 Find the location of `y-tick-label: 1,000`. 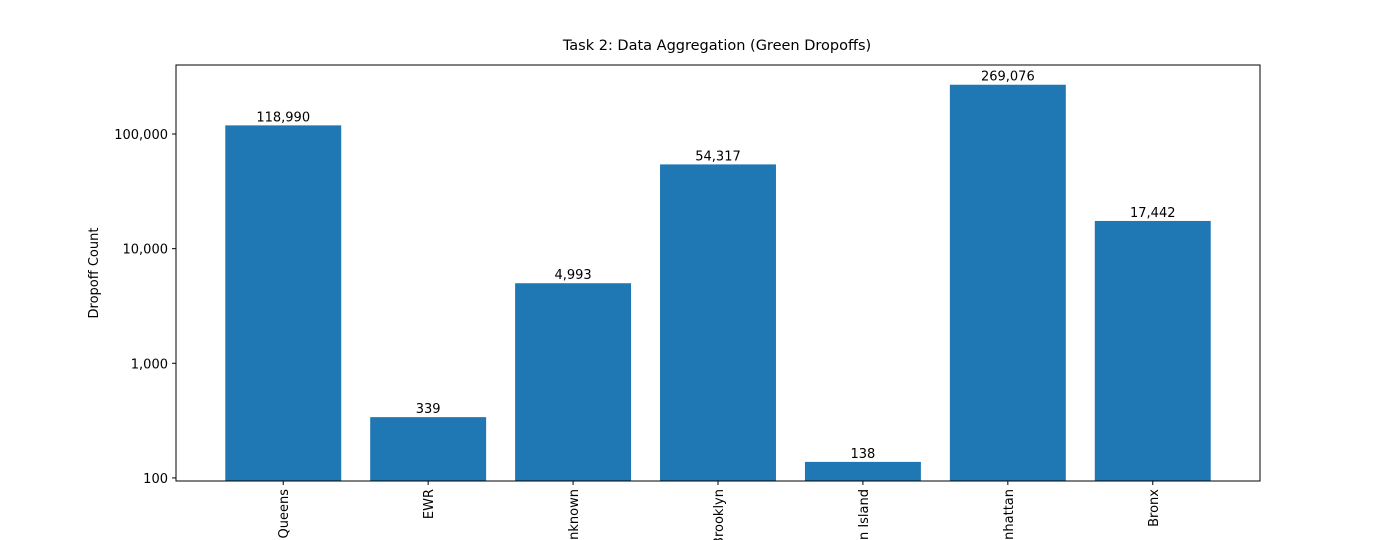

y-tick-label: 1,000 is located at coordinates (149, 364).